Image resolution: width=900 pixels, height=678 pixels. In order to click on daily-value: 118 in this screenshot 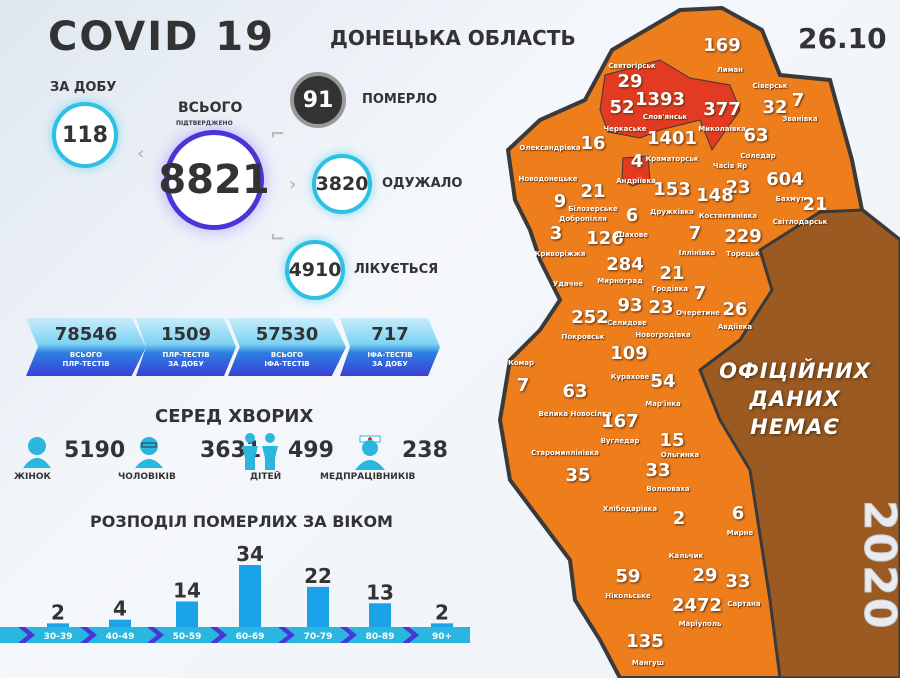, I will do `click(85, 135)`.